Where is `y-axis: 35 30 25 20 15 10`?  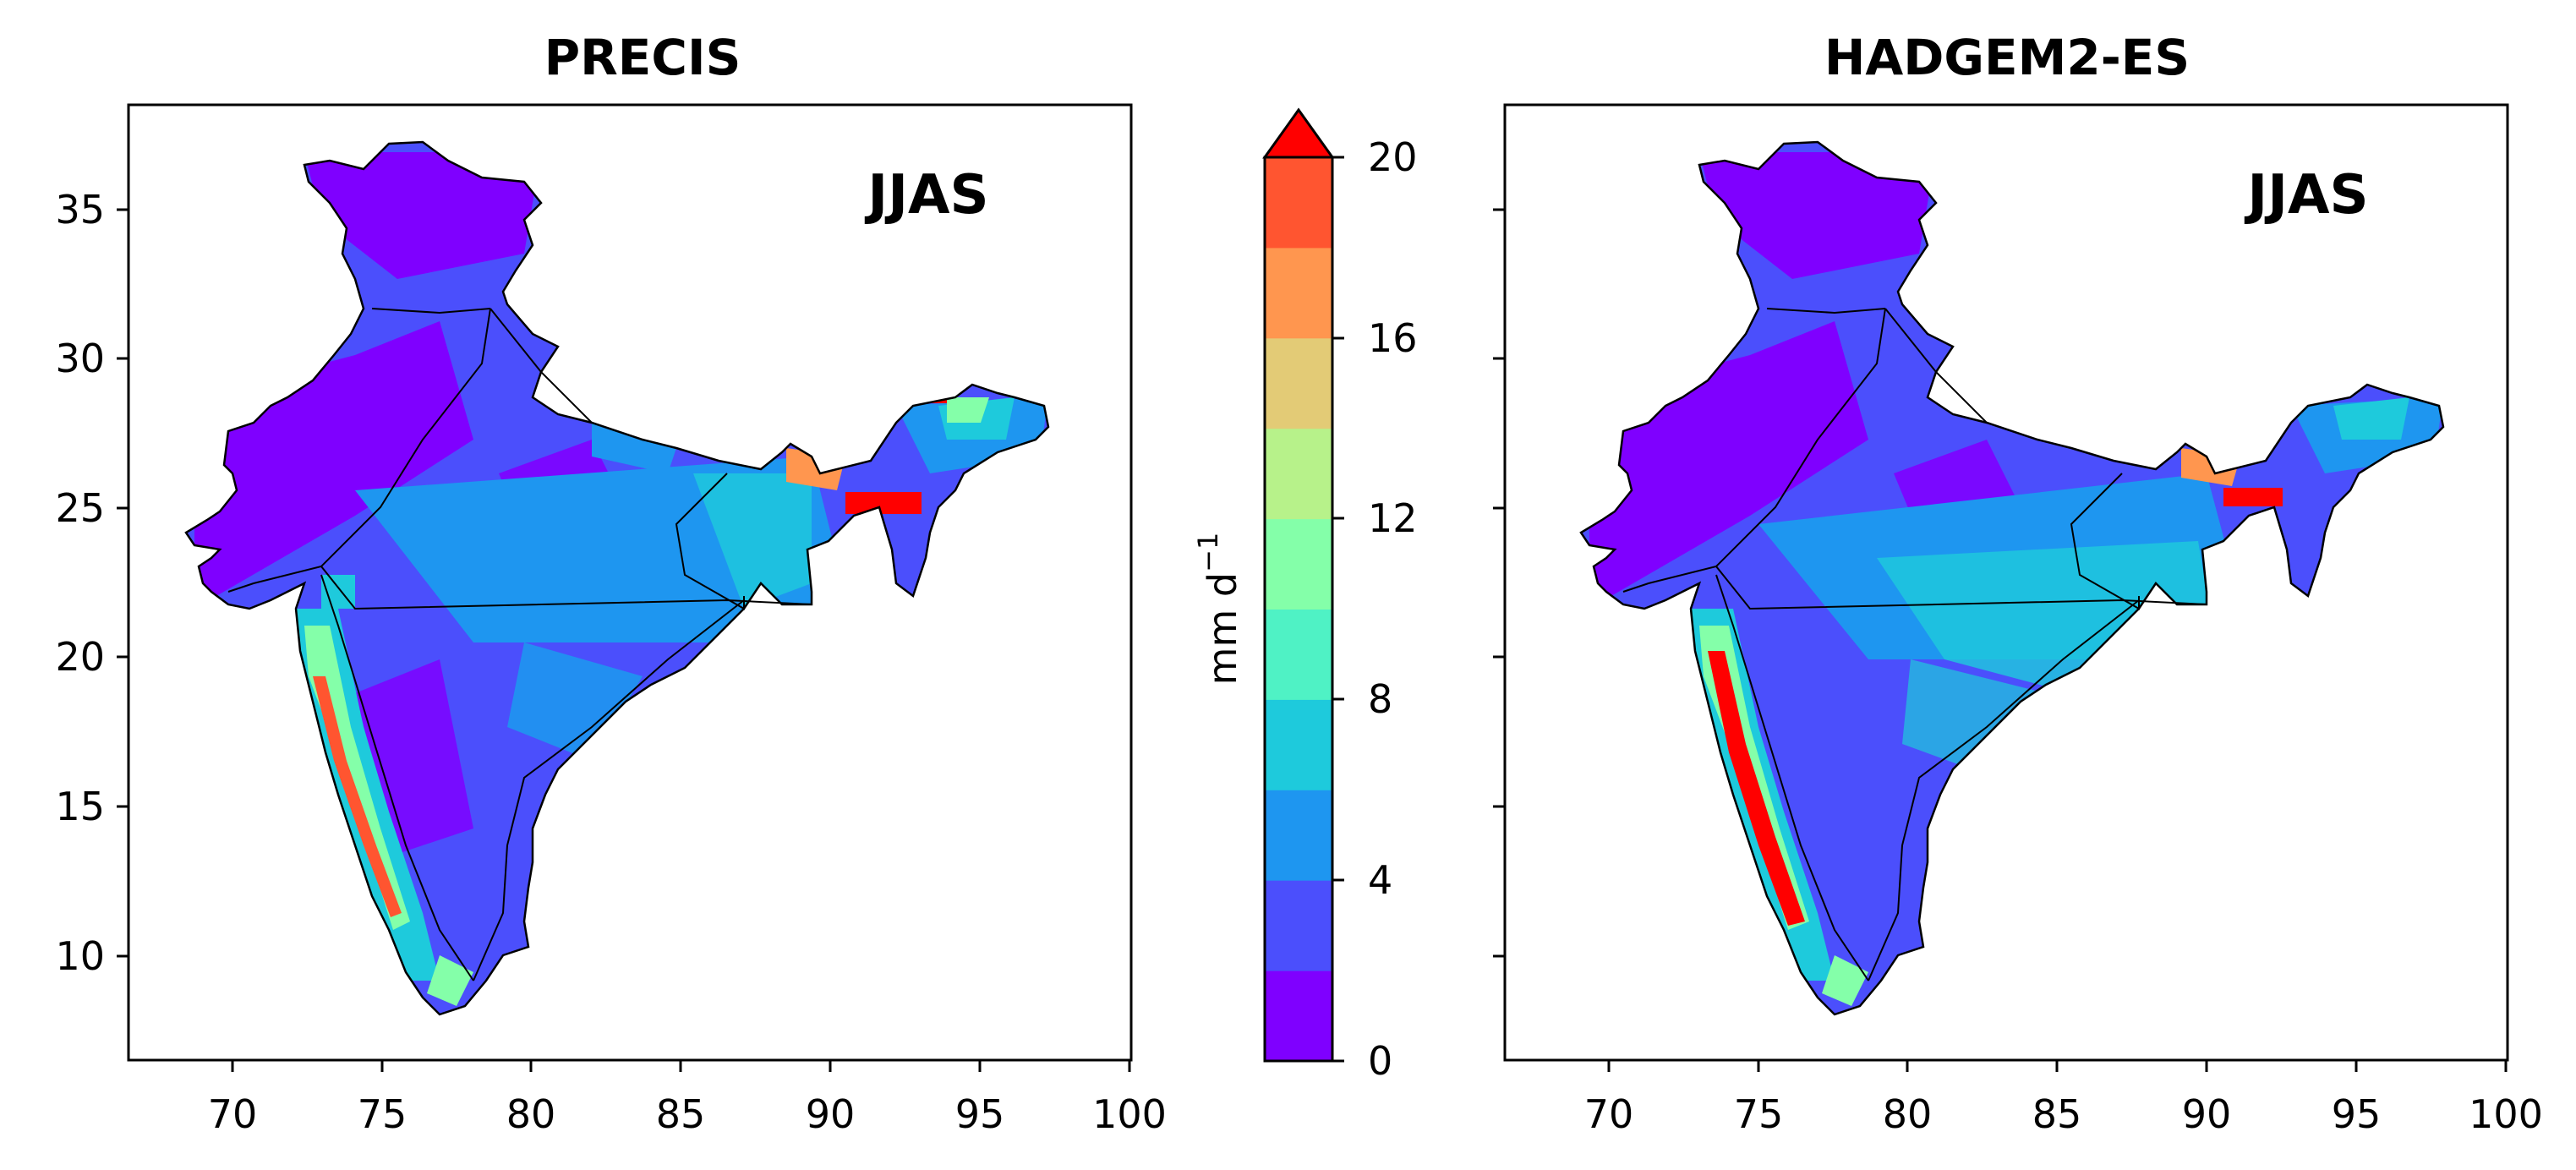 y-axis: 35 30 25 20 15 10 is located at coordinates (92, 583).